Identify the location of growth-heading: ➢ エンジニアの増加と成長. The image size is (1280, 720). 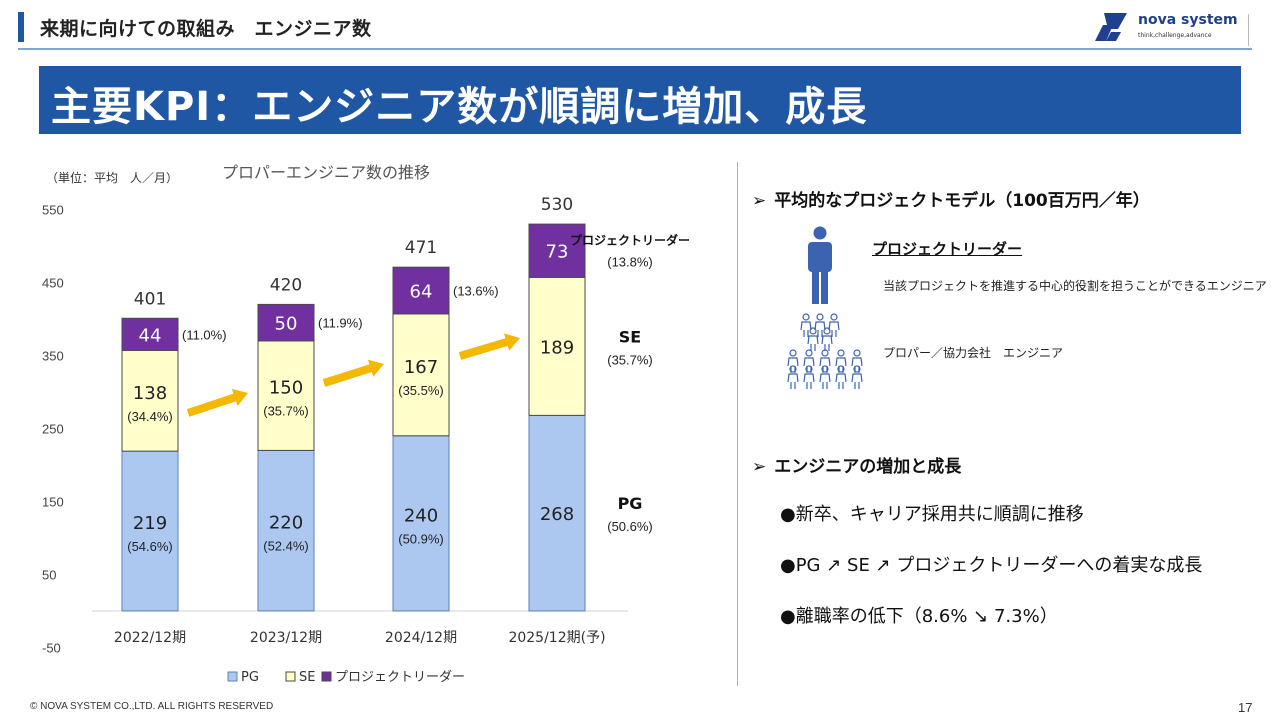
(856, 464).